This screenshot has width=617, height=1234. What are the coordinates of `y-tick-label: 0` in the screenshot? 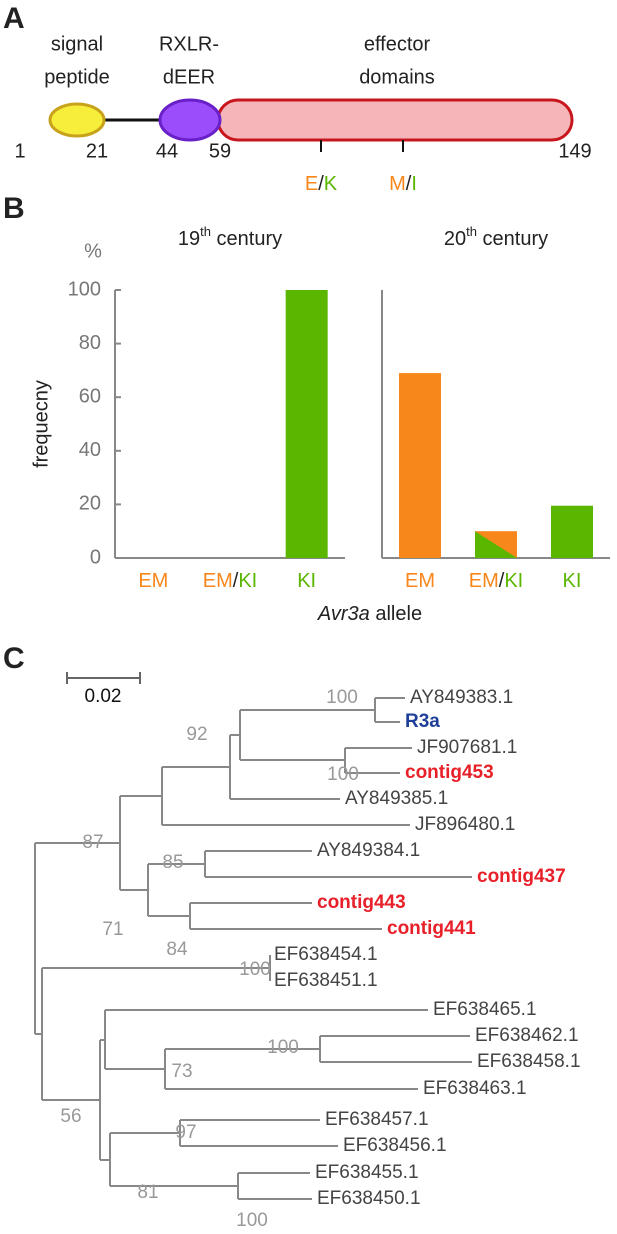 It's located at (95, 557).